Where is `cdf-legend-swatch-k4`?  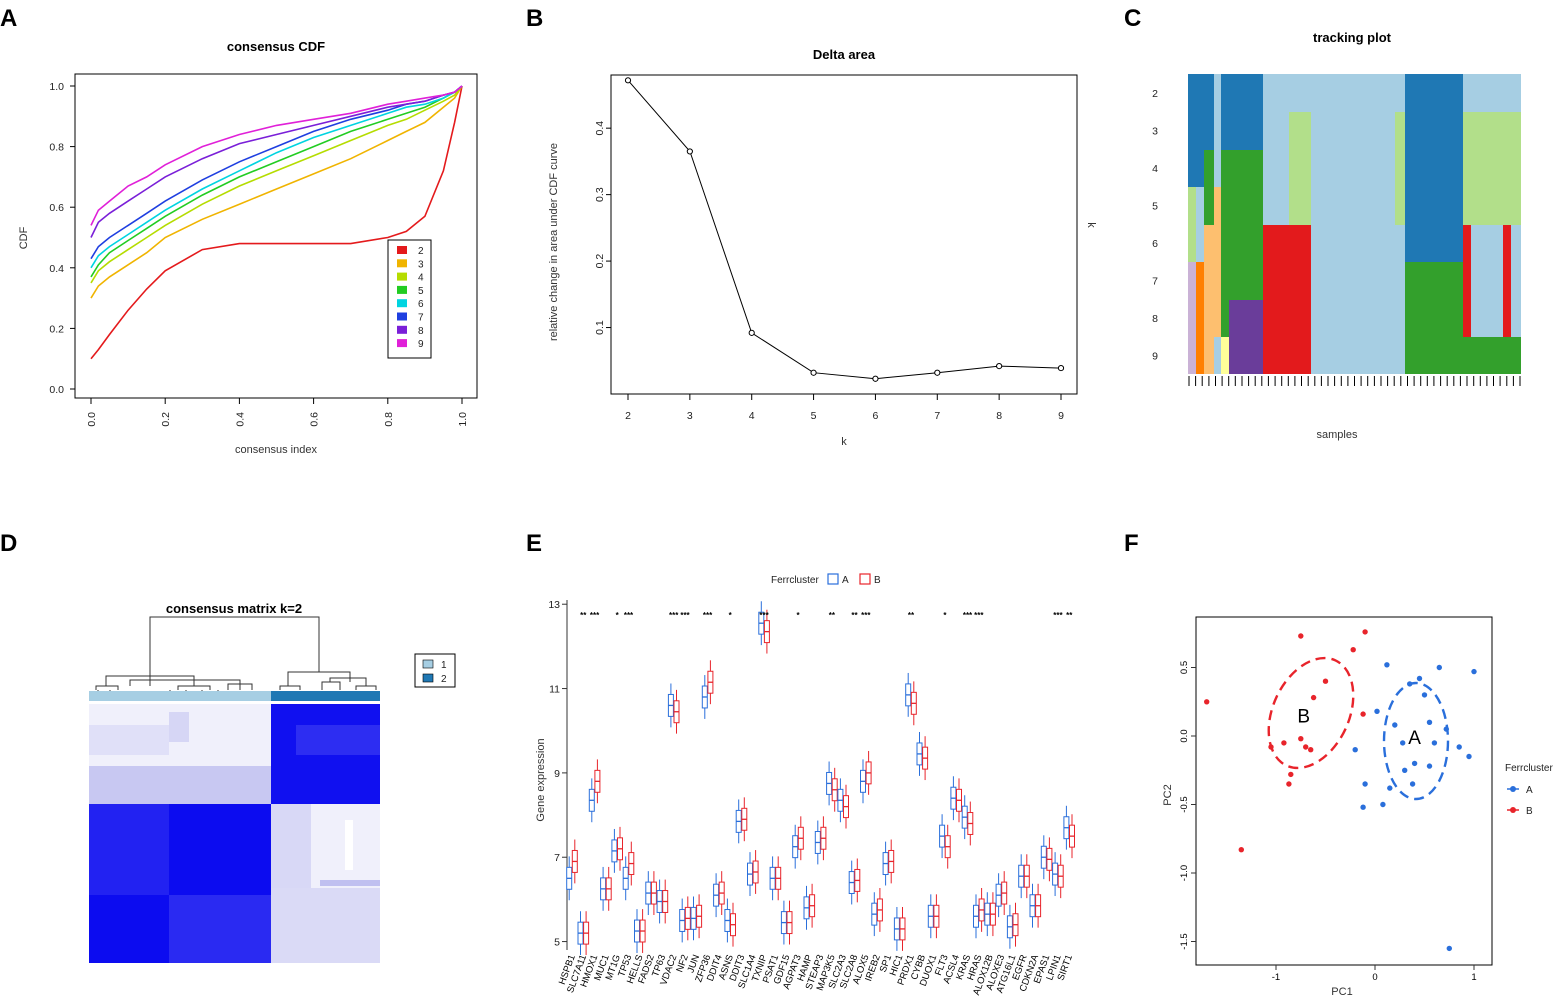
cdf-legend-swatch-k4 is located at coordinates (402, 276).